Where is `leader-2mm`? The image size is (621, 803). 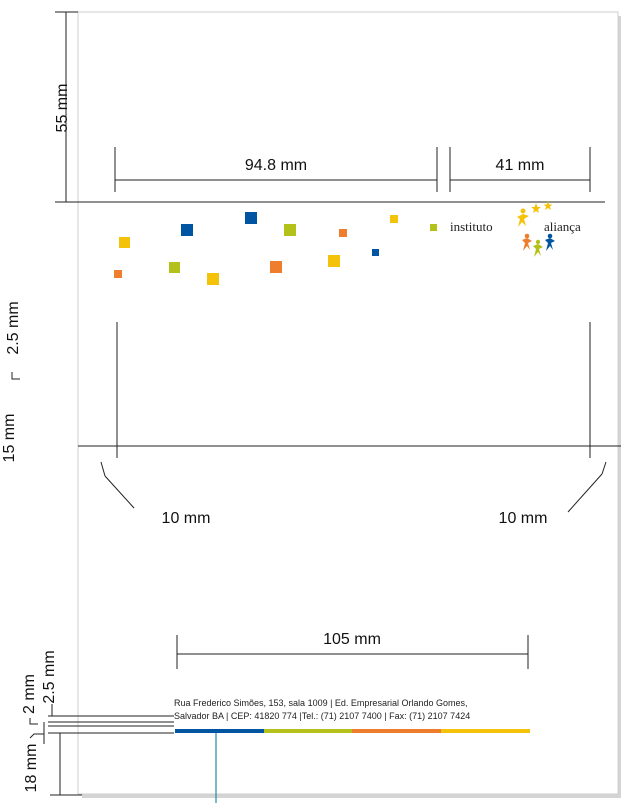
leader-2mm is located at coordinates (33, 721).